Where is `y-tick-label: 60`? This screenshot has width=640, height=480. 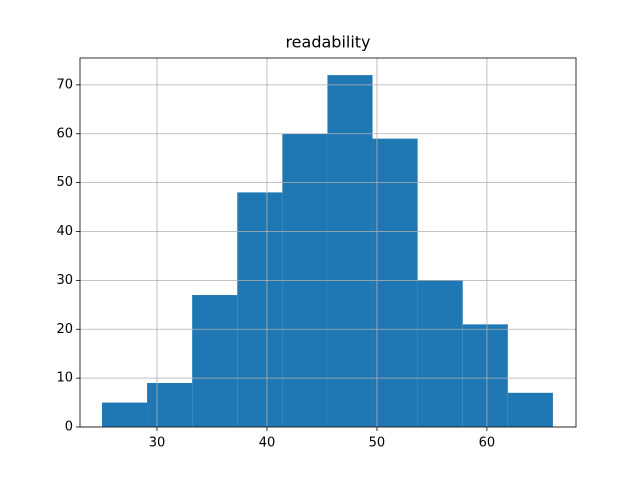
y-tick-label: 60 is located at coordinates (64, 133).